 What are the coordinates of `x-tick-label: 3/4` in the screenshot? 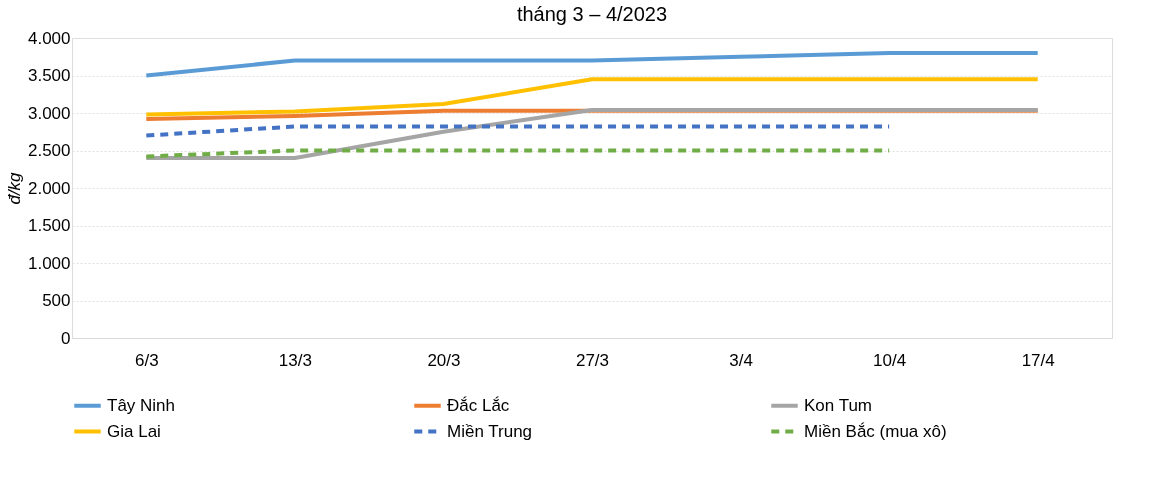 It's located at (741, 360).